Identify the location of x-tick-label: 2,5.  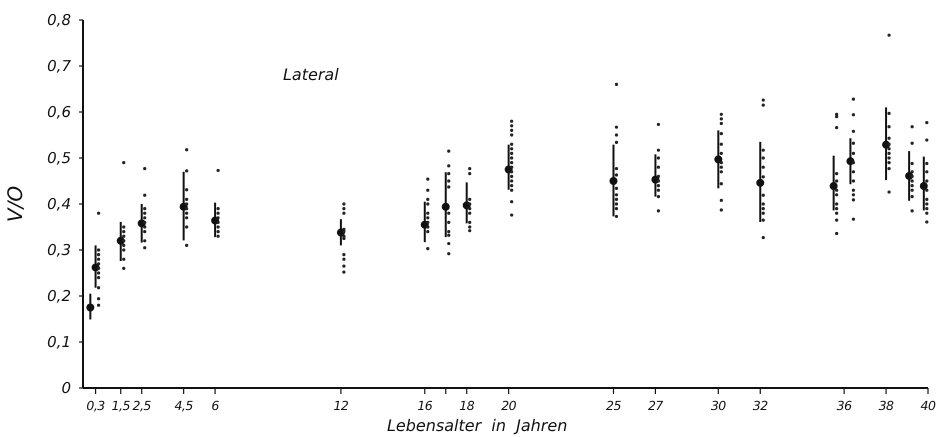
(142, 405).